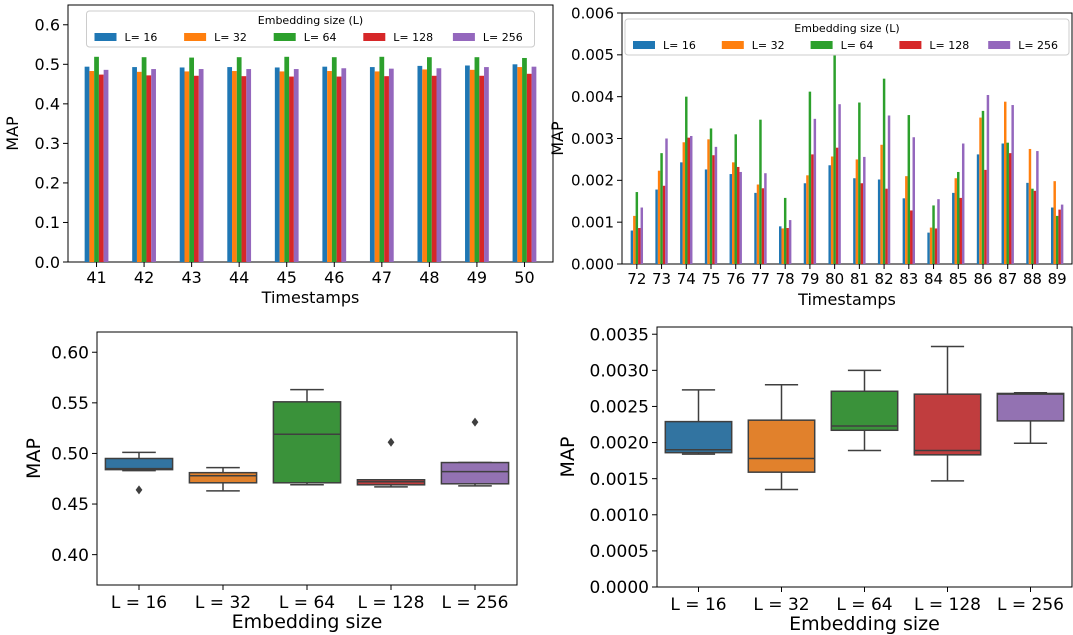  I want to click on x-tick-label: 74, so click(686, 279).